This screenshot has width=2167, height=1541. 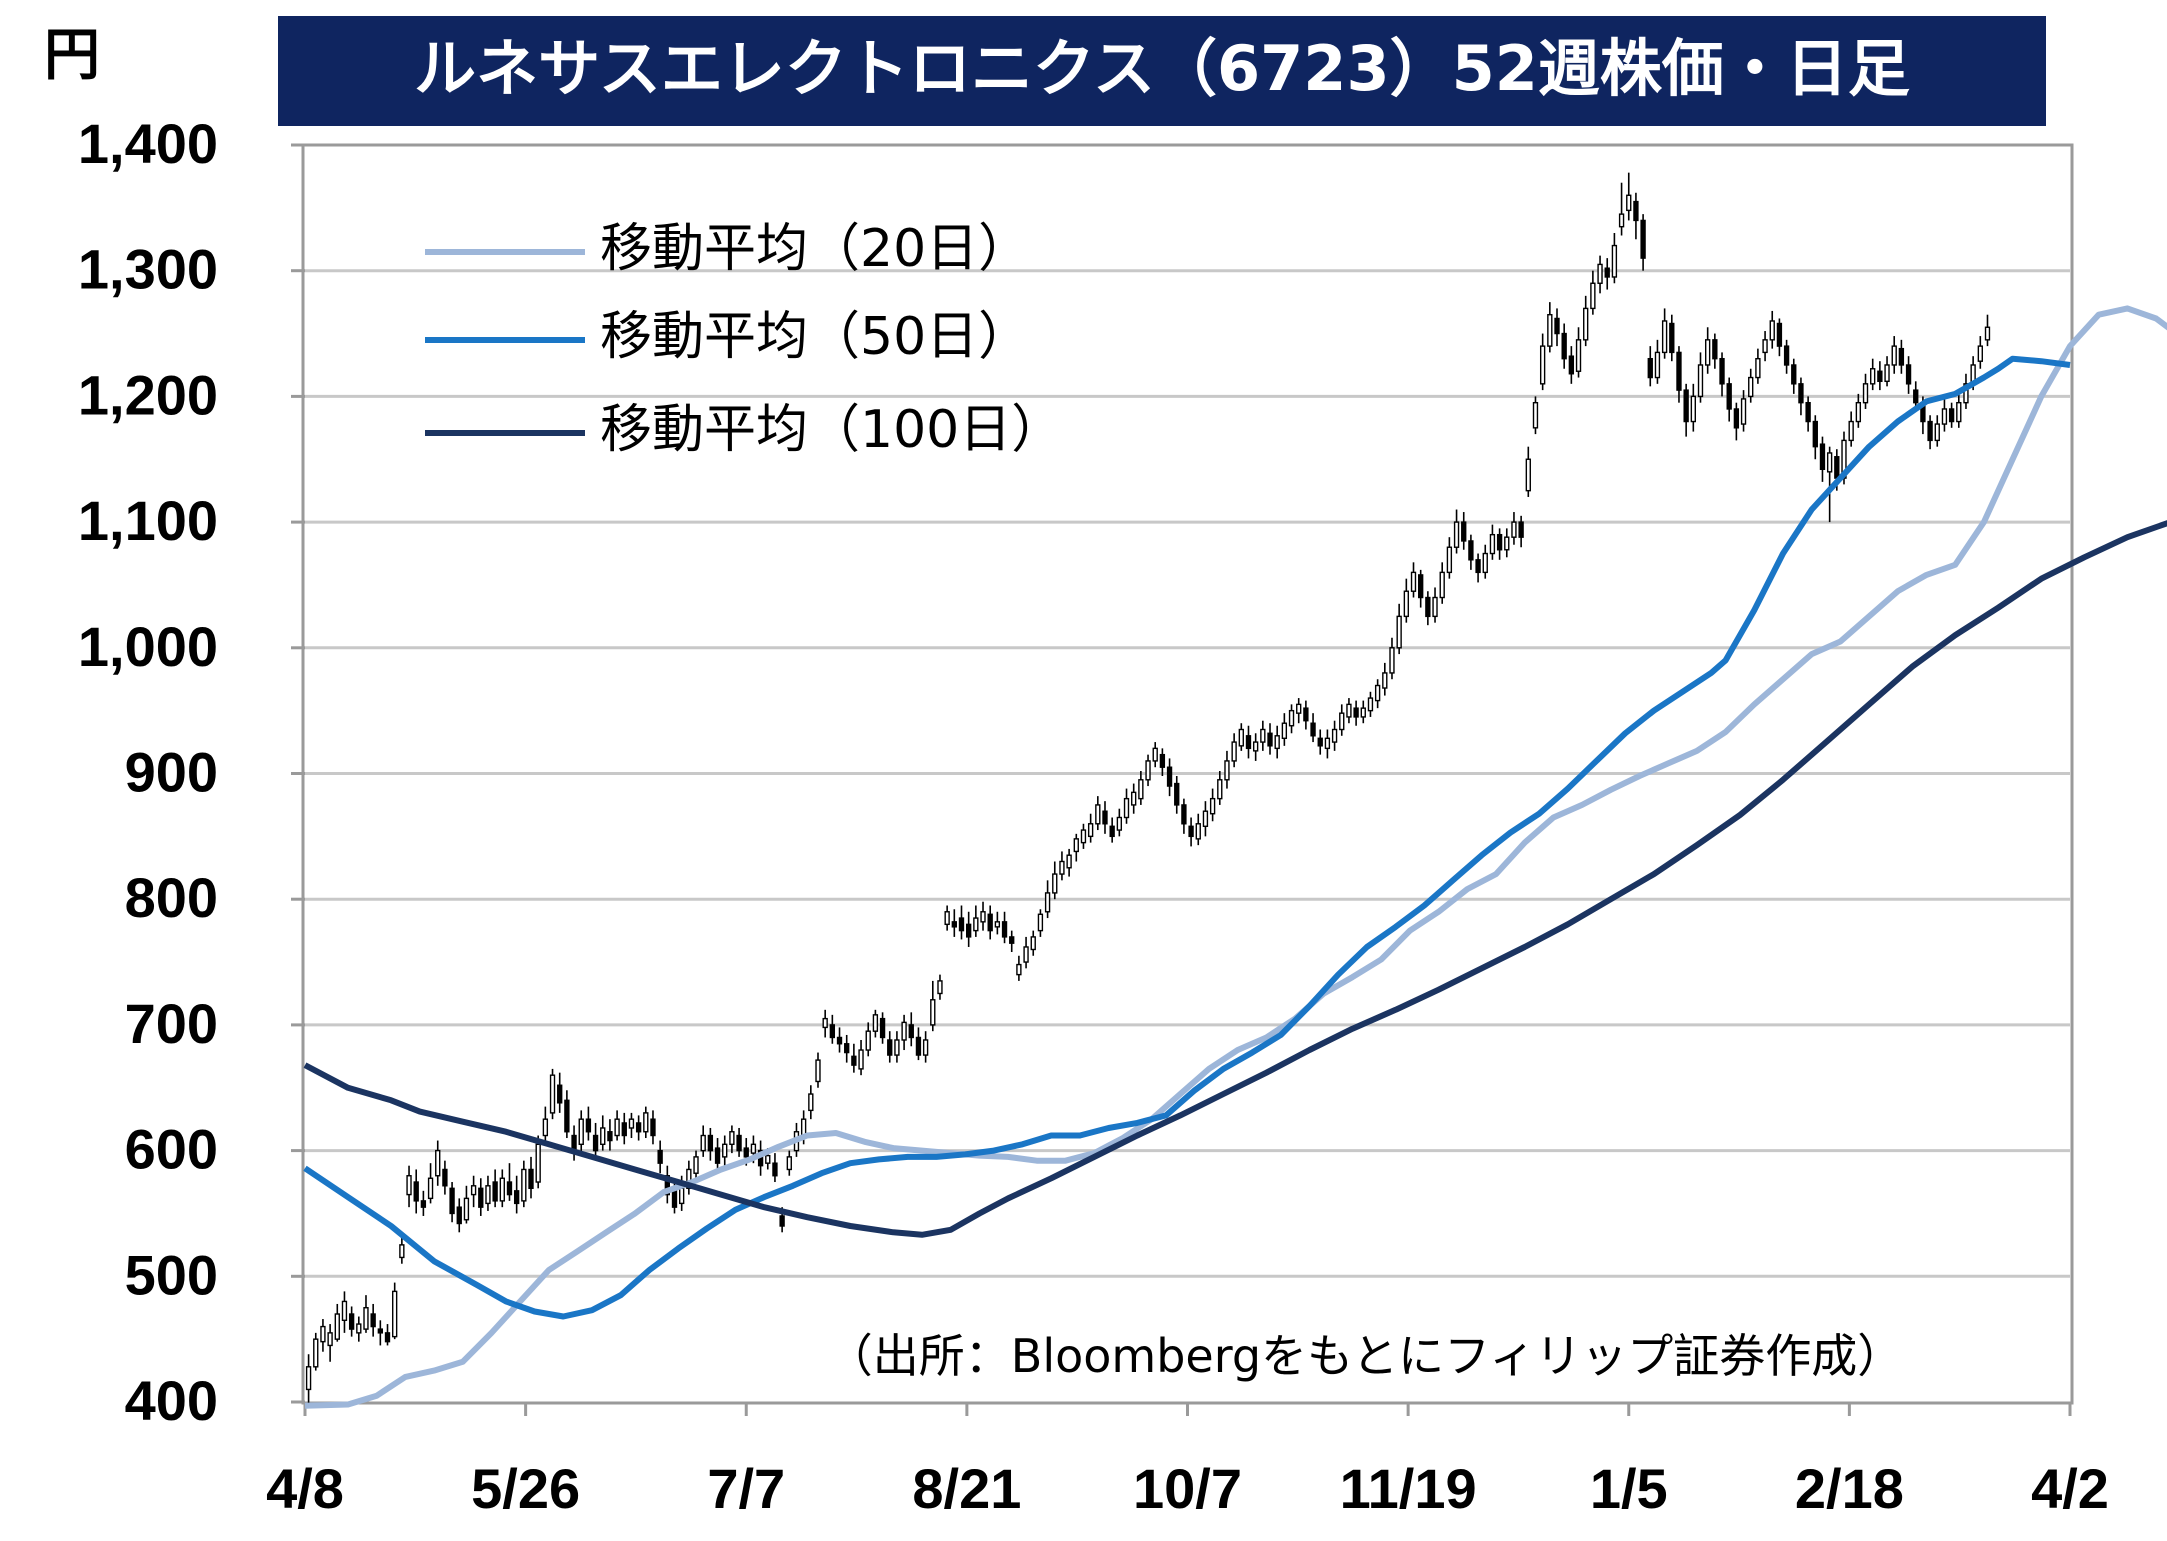 I want to click on y-tick-label: 400, so click(x=171, y=1400).